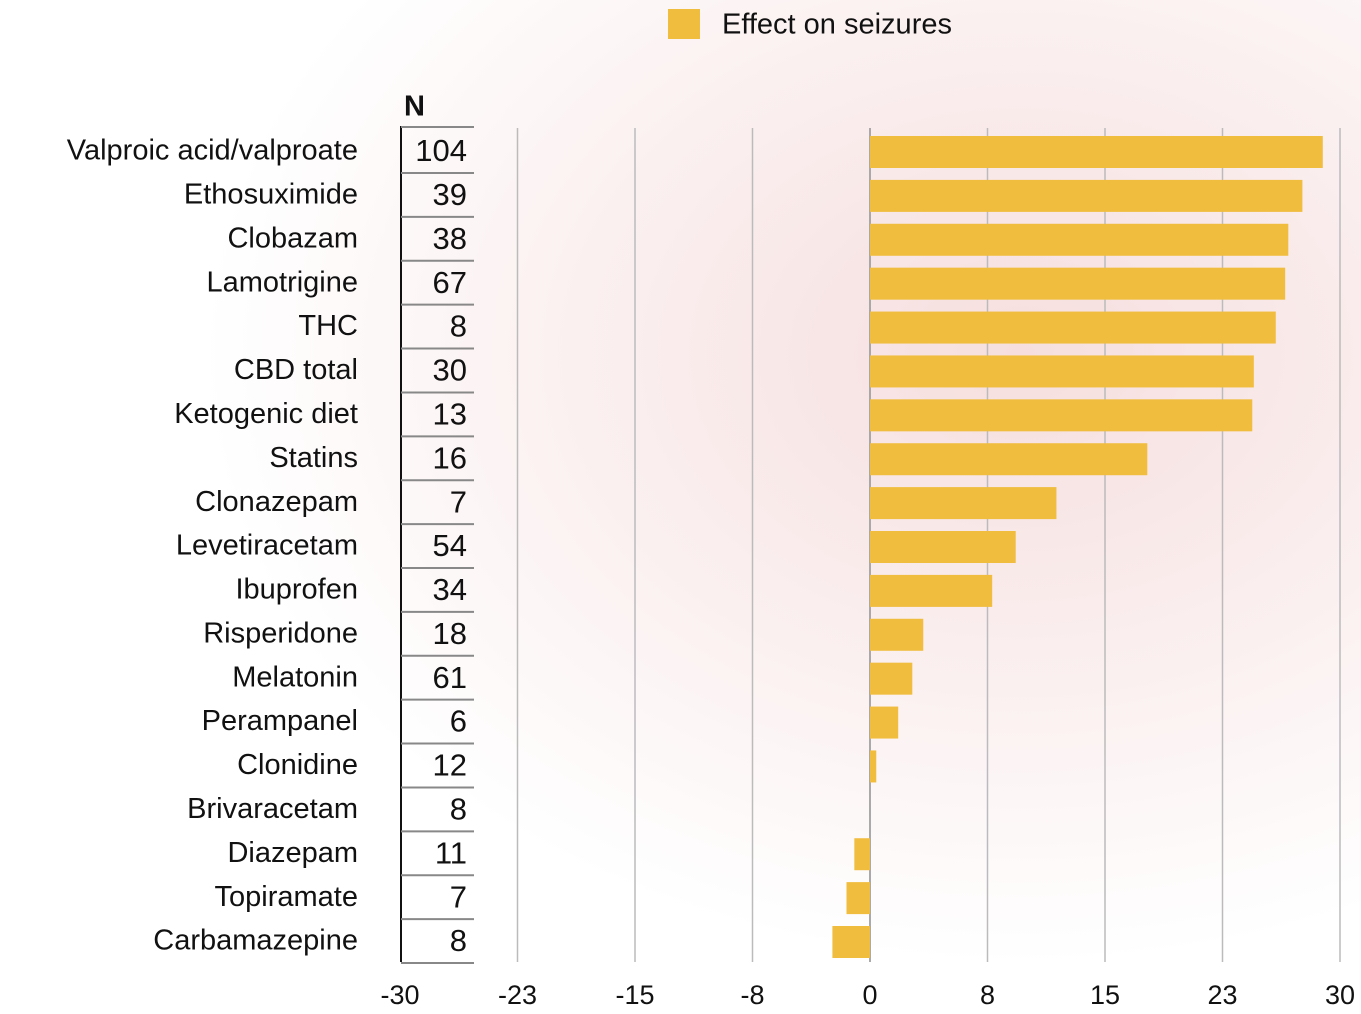 This screenshot has height=1014, width=1361. Describe the element at coordinates (296, 590) in the screenshot. I see `category-label: Ibuprofen` at that location.